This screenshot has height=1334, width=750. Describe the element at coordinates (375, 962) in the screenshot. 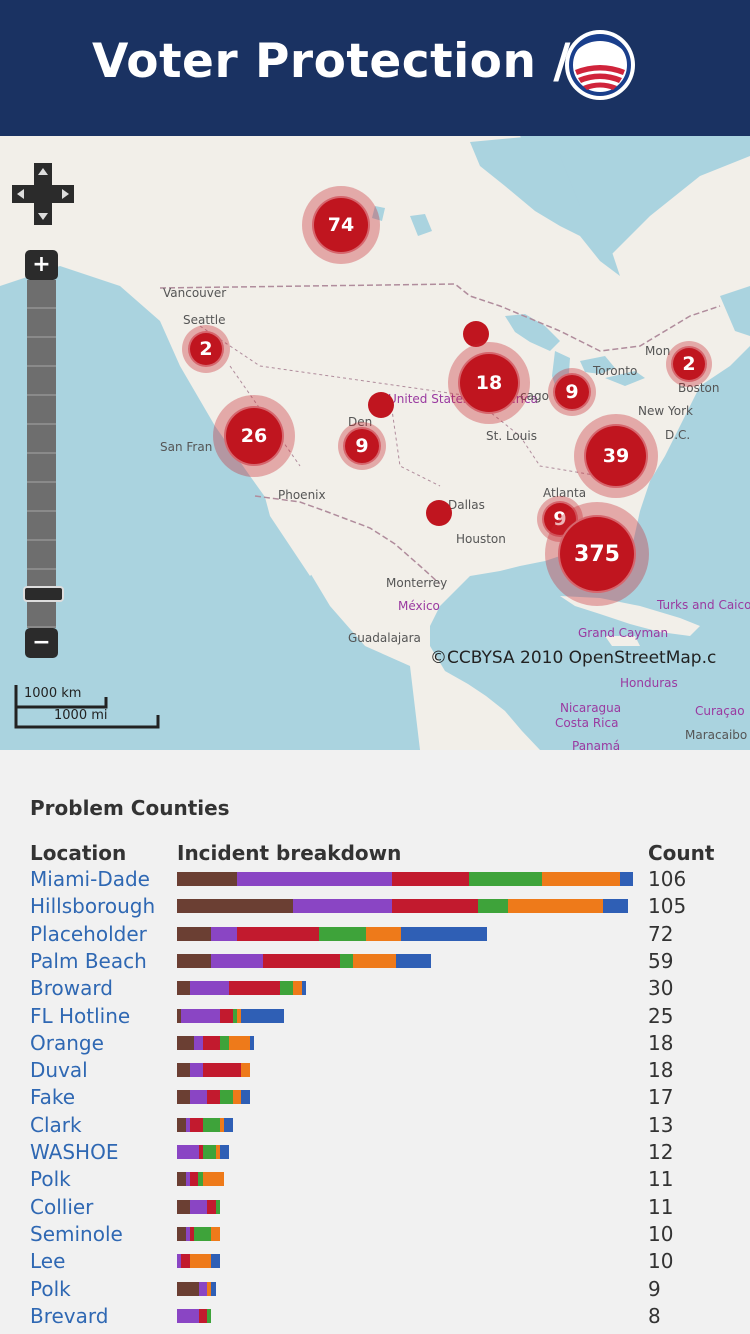

I see `table-row: Palm Beach 59` at that location.